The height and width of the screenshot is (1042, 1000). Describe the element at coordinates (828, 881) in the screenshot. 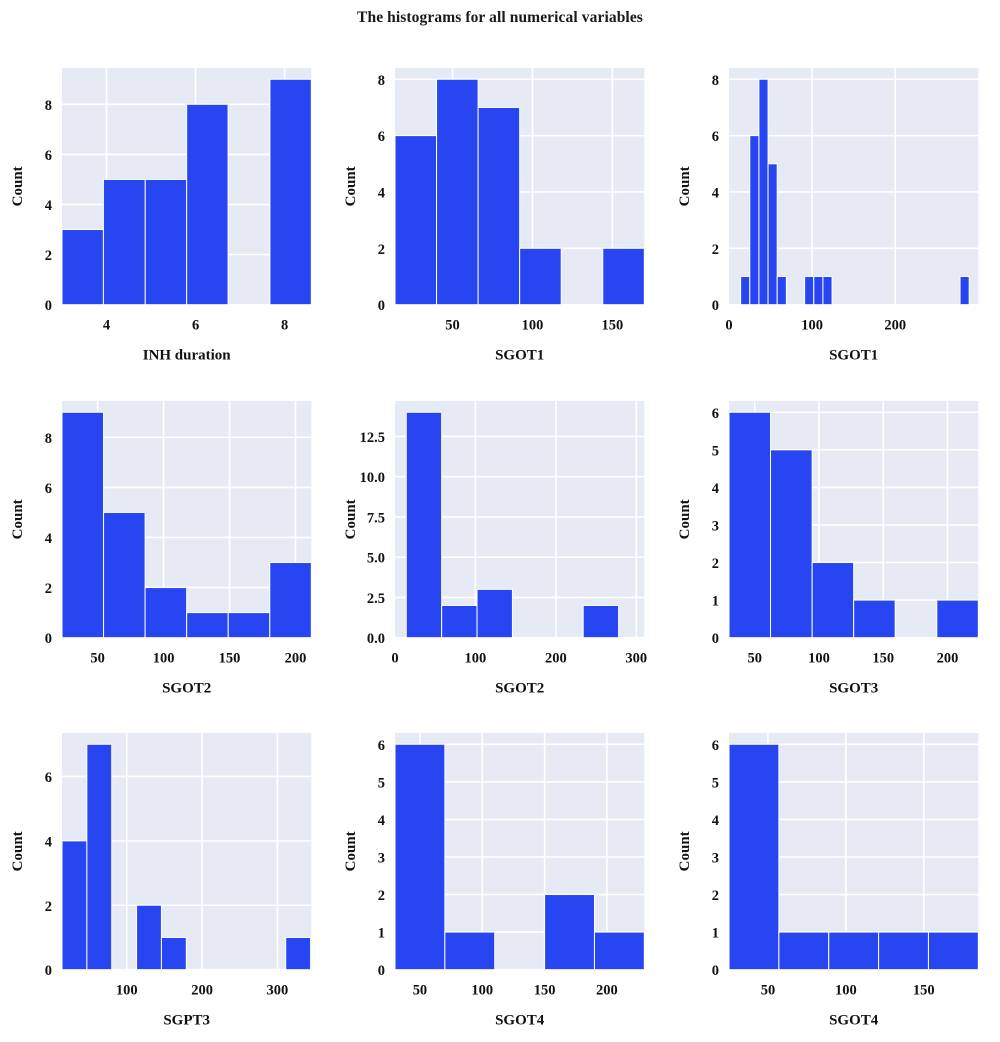

I see `histogram-svg: 0 1 2 3 4 5 6 50 100 150 SGOT4 Count` at that location.